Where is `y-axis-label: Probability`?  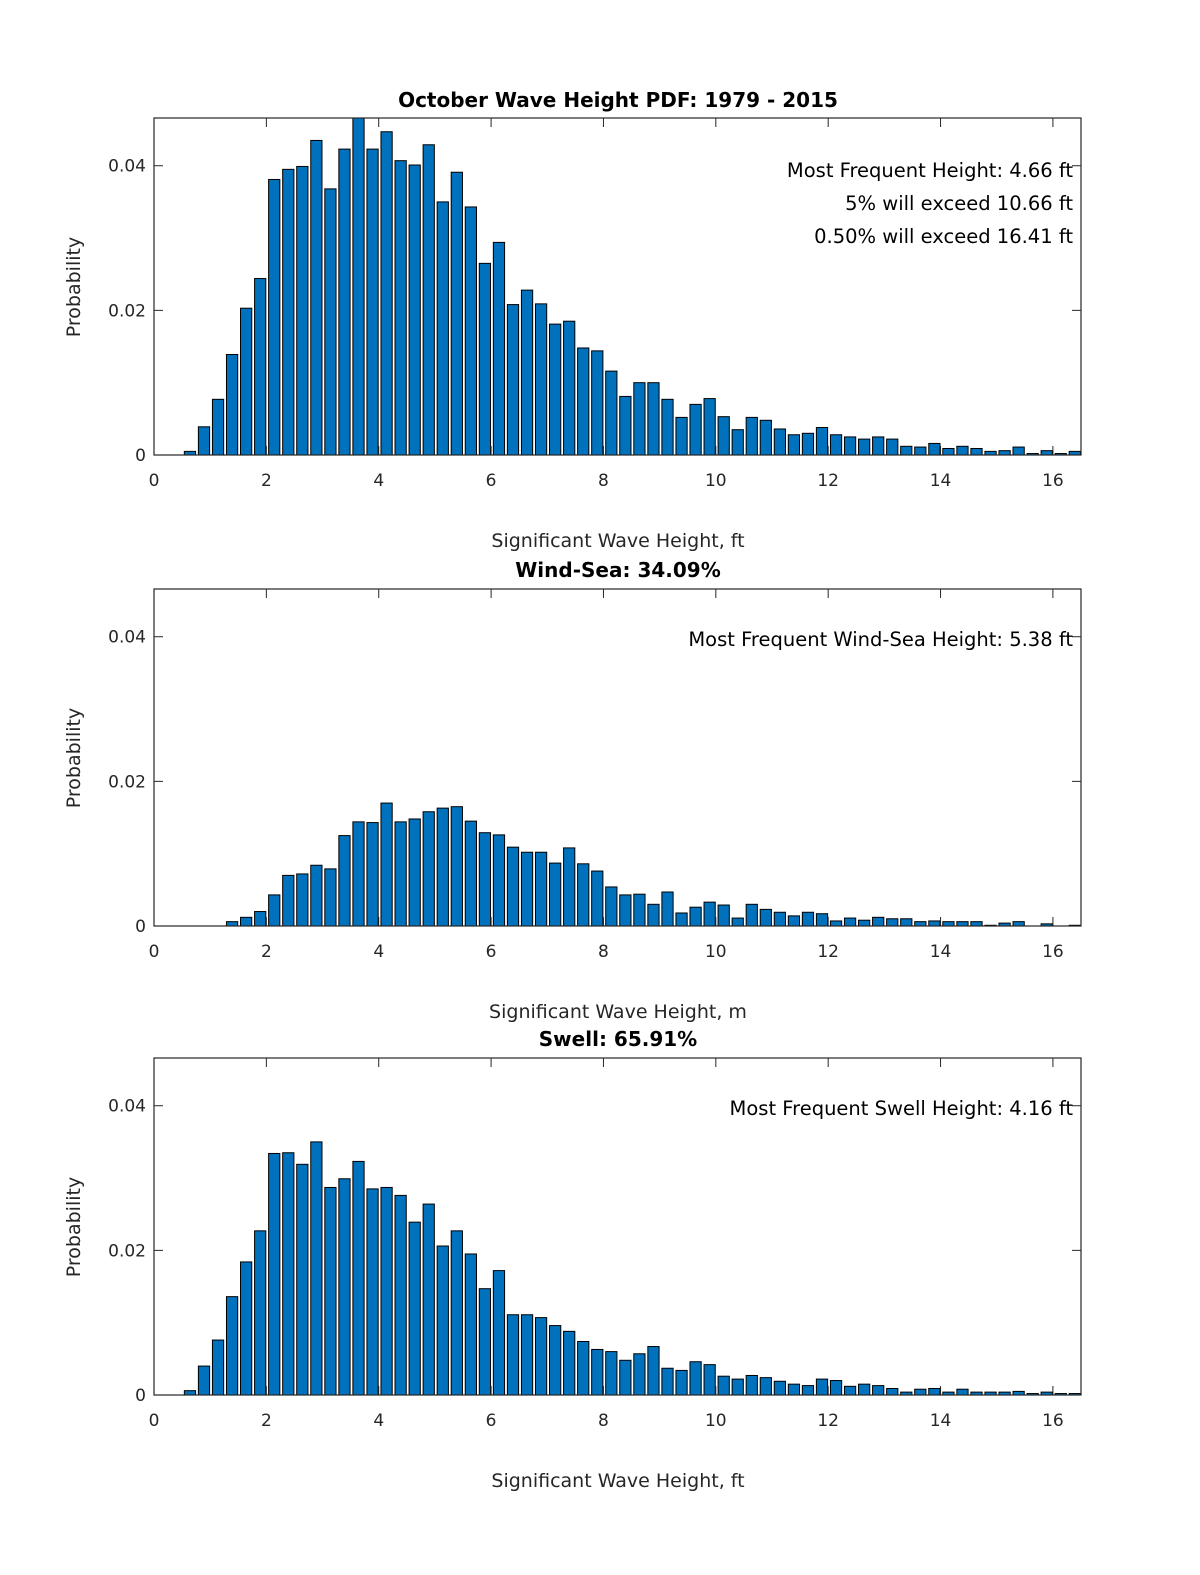 y-axis-label: Probability is located at coordinates (74, 287).